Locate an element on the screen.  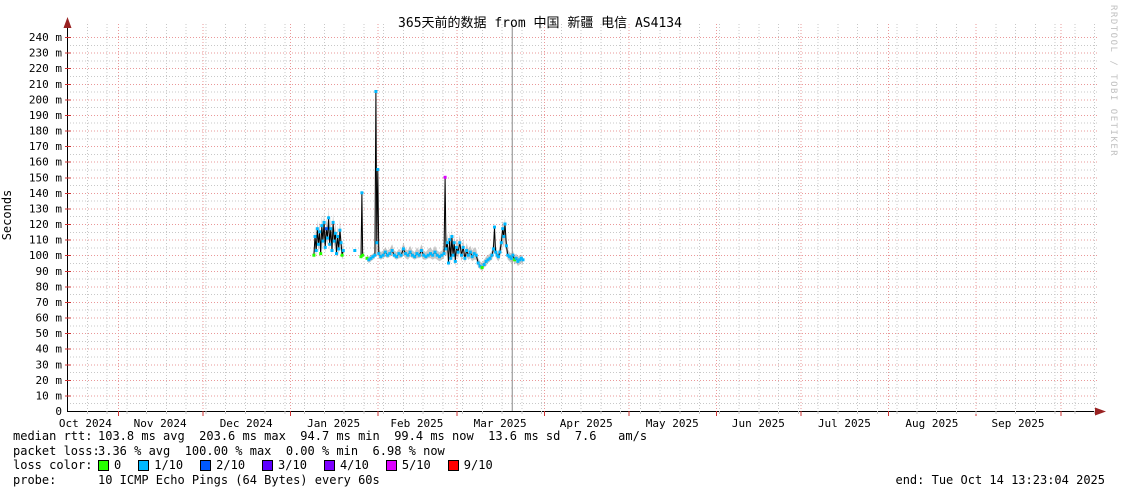
loss-color-entry: 5/10 is located at coordinates (408, 465).